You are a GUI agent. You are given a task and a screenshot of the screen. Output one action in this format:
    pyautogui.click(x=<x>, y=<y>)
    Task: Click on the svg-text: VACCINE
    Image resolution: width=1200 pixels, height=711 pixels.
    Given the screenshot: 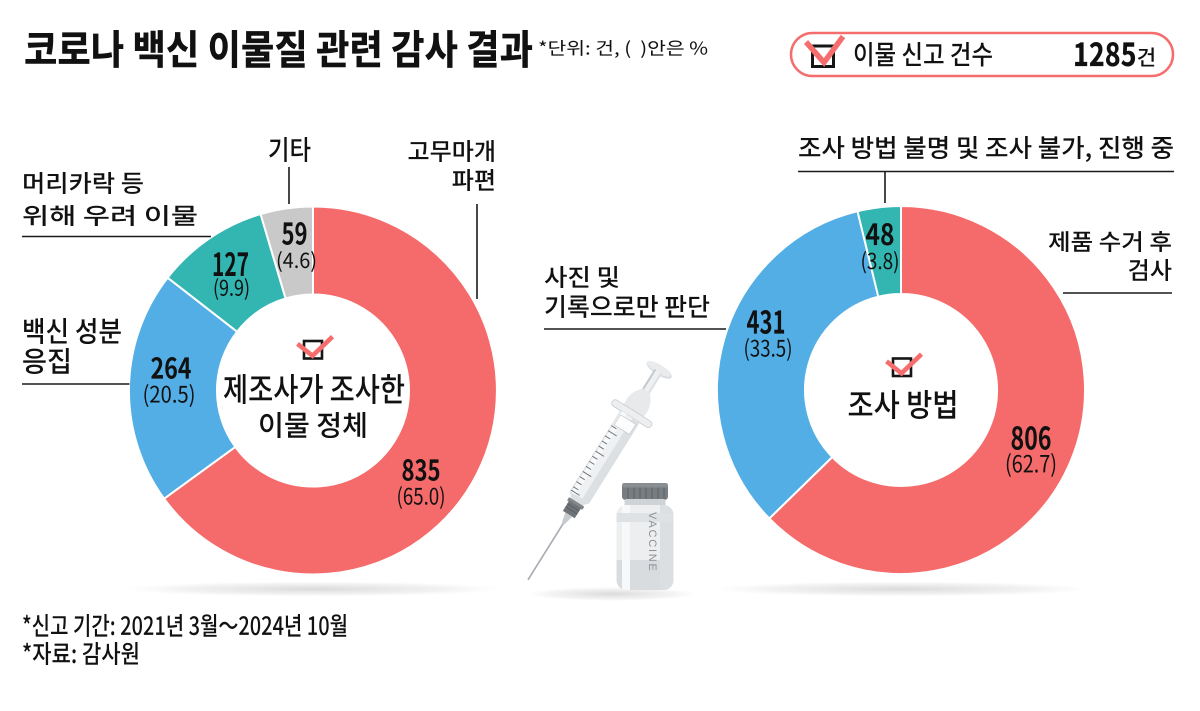 What is the action you would take?
    pyautogui.click(x=652, y=542)
    